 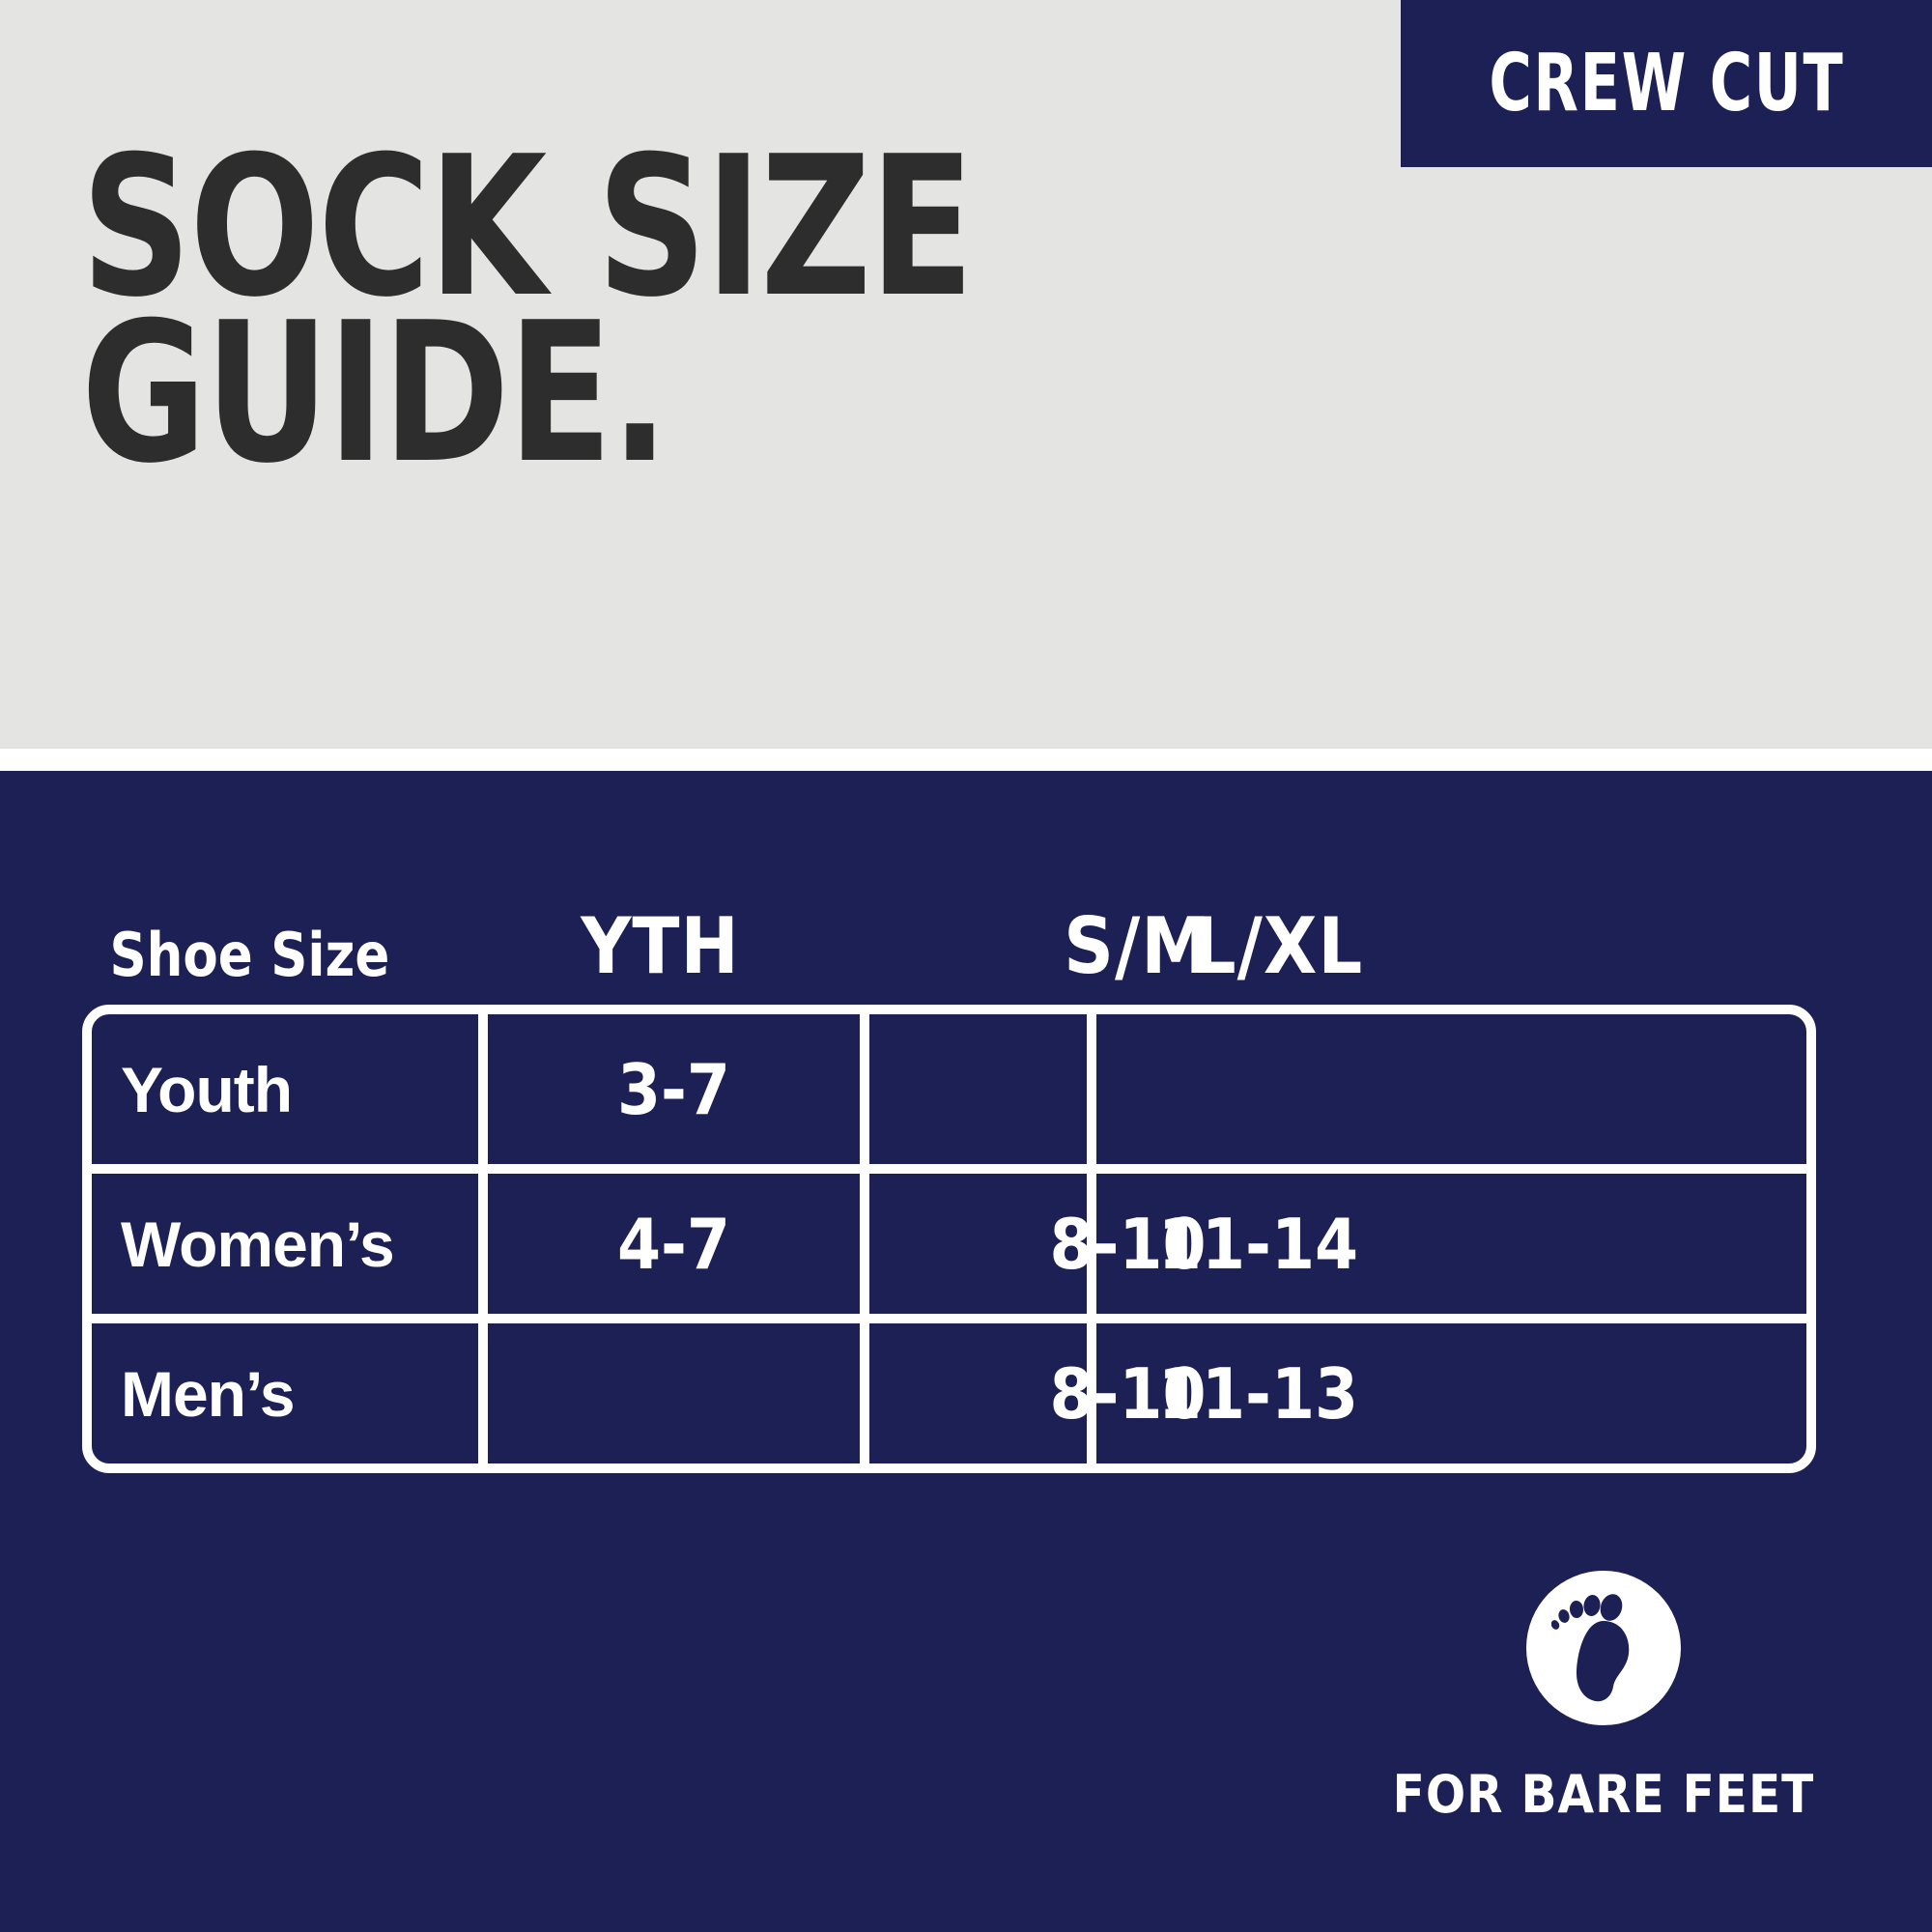 What do you see at coordinates (207, 1089) in the screenshot?
I see `row-label-youth: Youth` at bounding box center [207, 1089].